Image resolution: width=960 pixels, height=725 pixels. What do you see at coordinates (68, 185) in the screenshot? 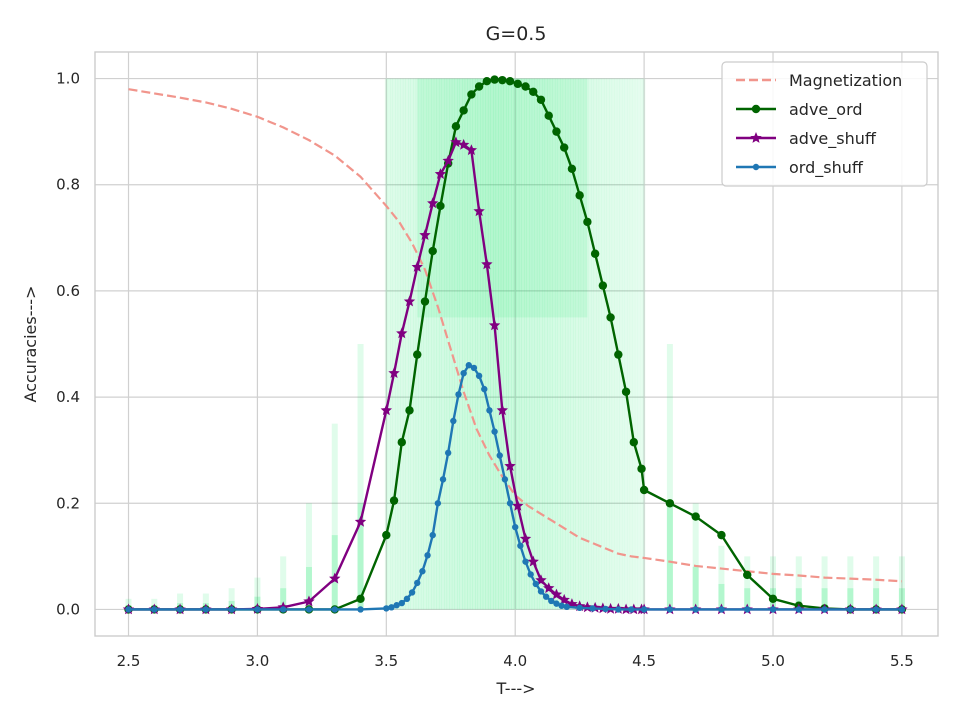
I see `y-tick-label: 0.8` at bounding box center [68, 185].